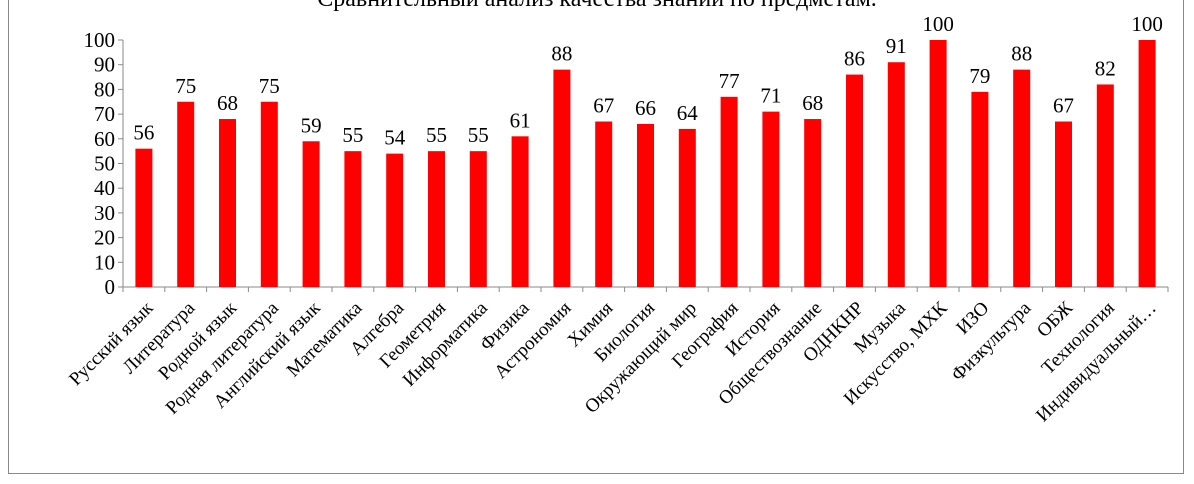 The width and height of the screenshot is (1194, 484). Describe the element at coordinates (395, 138) in the screenshot. I see `data-label: 54` at that location.